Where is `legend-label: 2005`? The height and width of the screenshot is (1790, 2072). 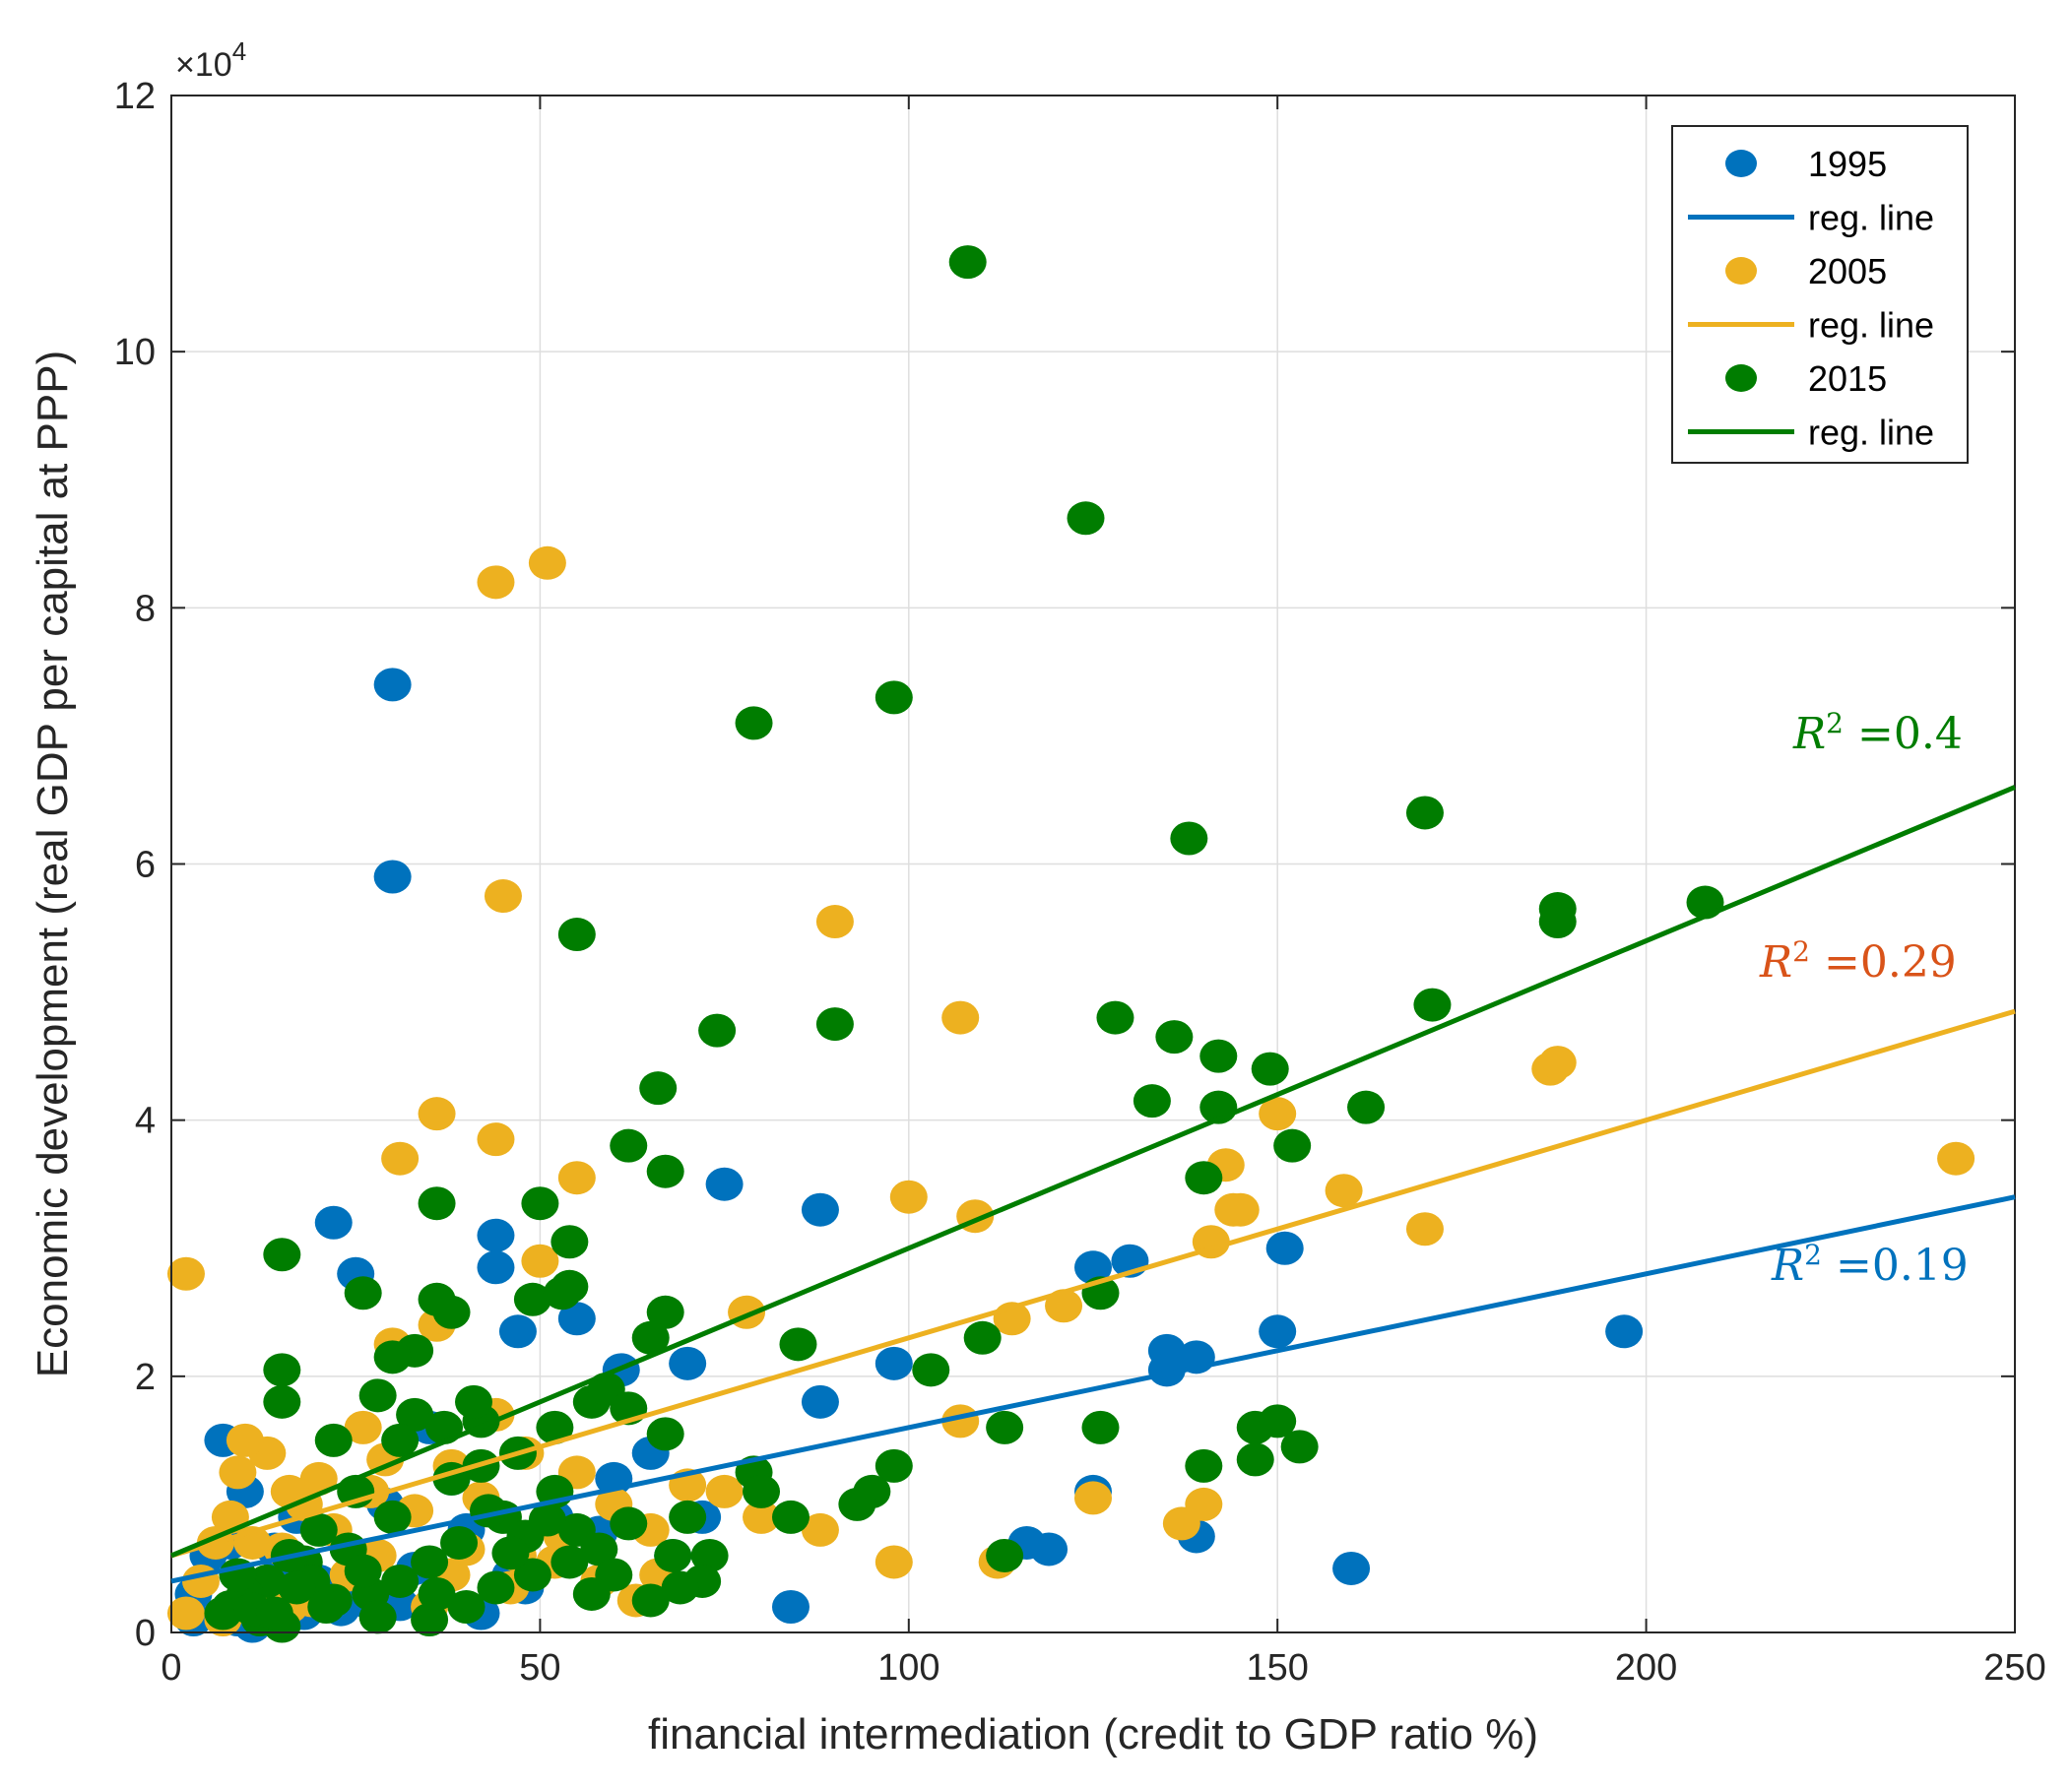
legend-label: 2005 is located at coordinates (1847, 271).